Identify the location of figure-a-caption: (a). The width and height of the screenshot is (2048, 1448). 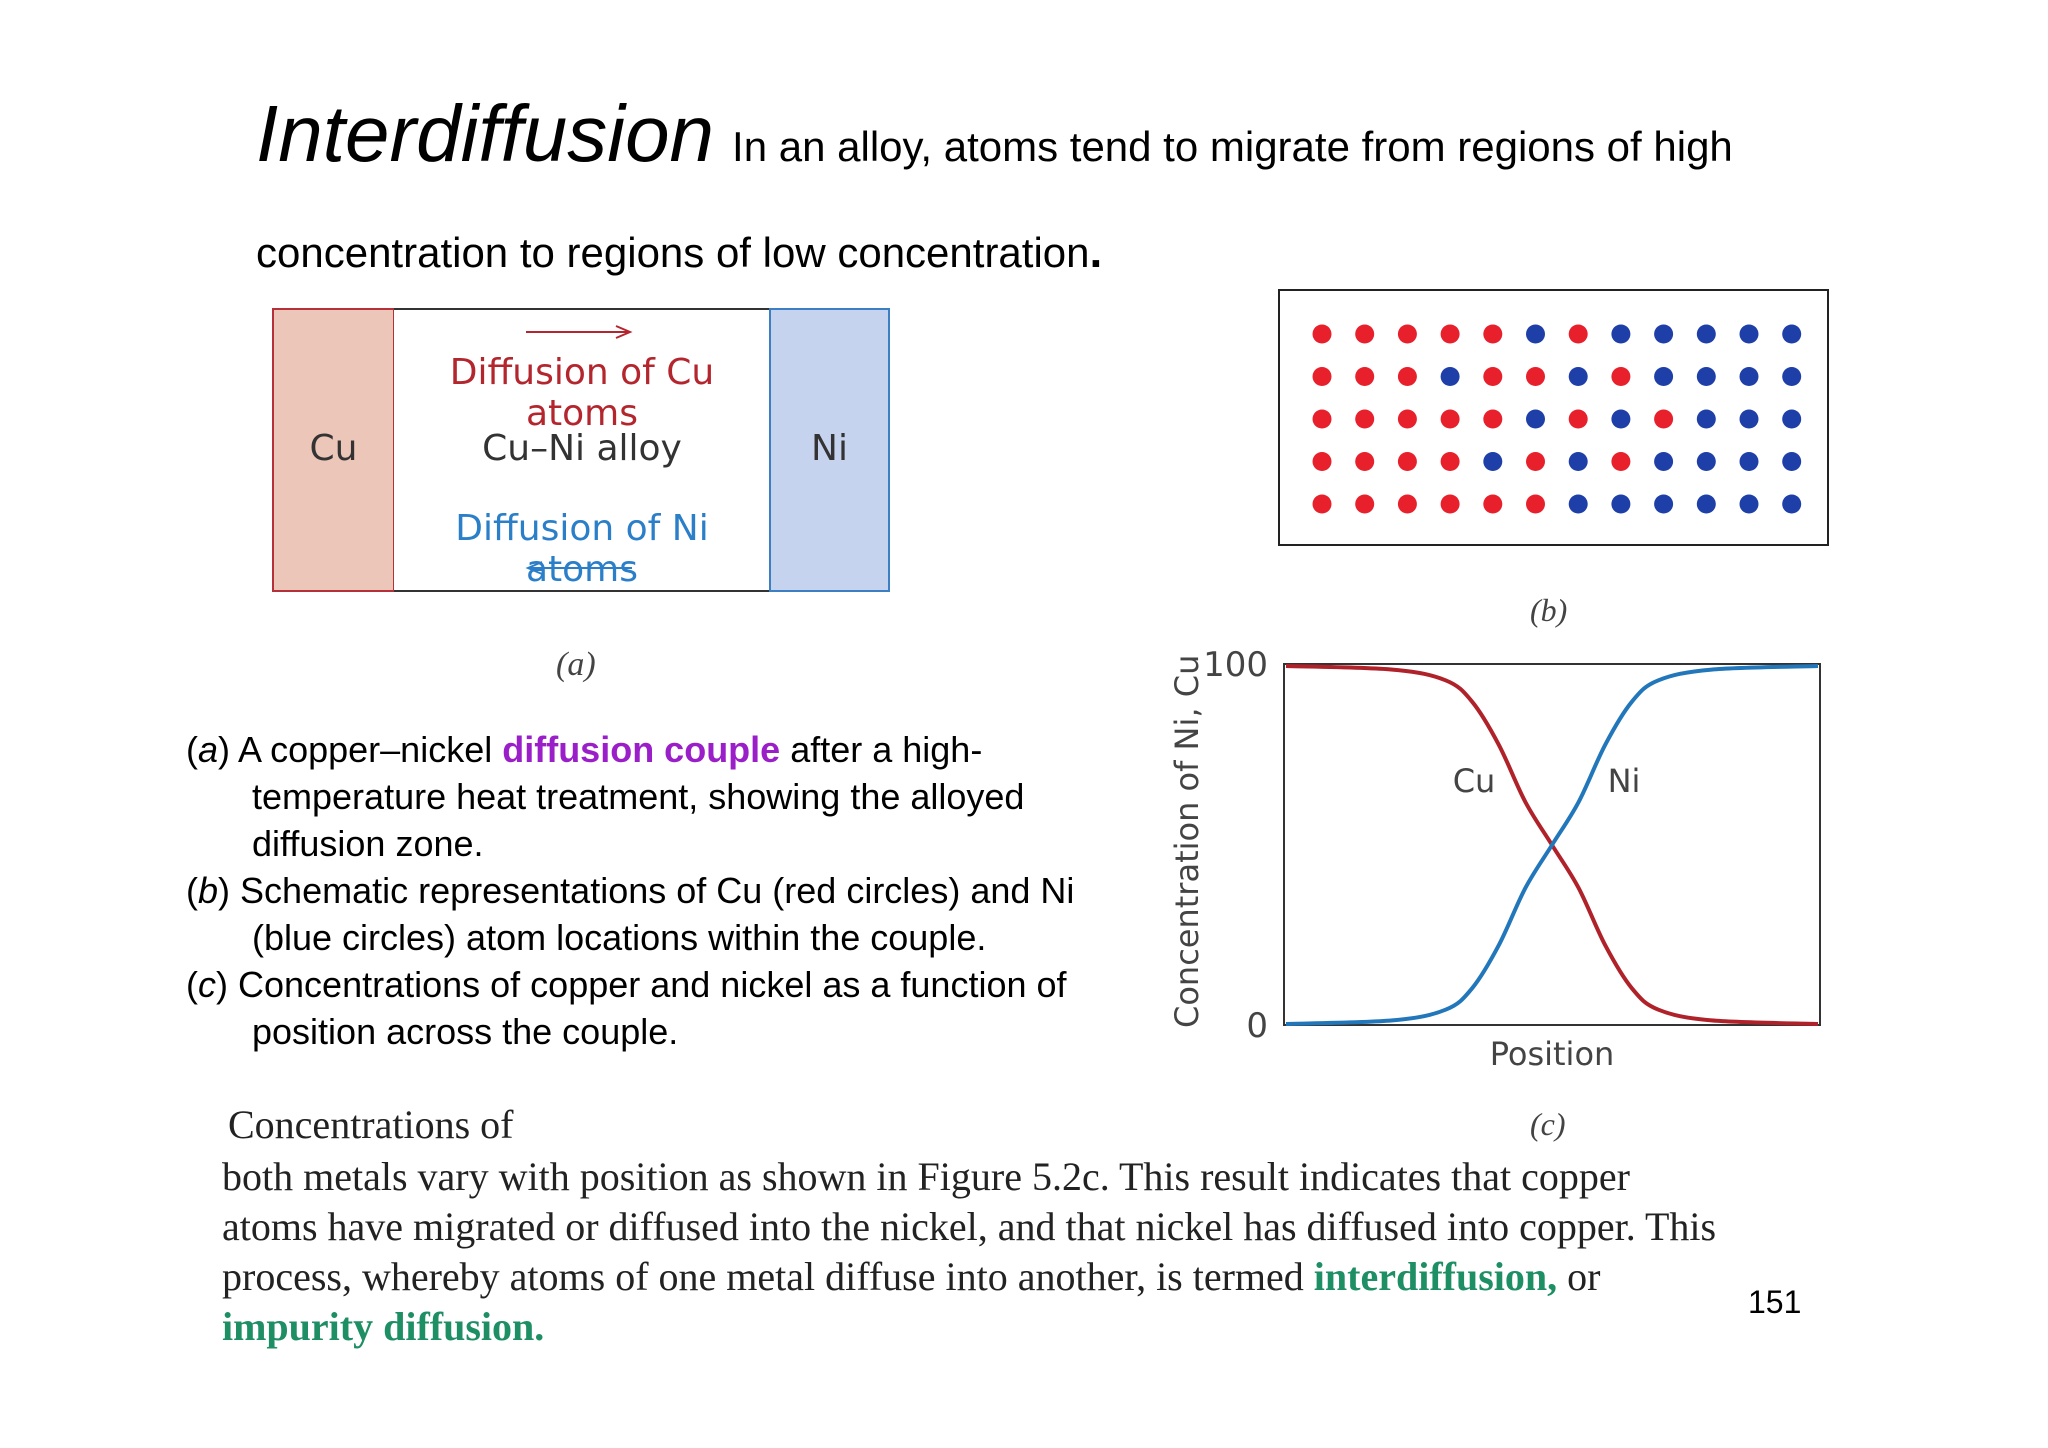
(576, 664).